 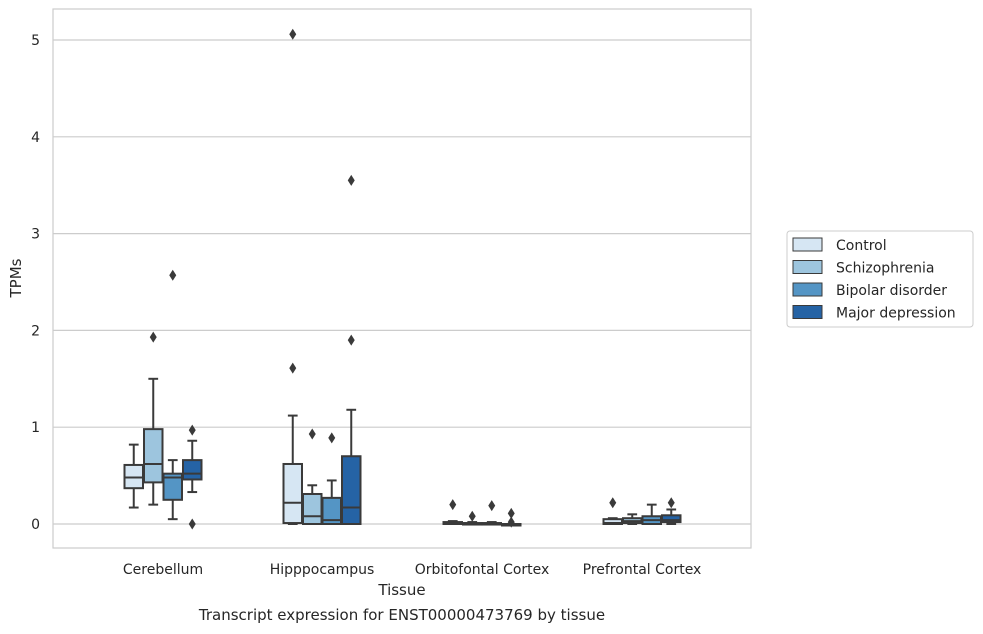 I want to click on legend-frame, so click(x=880, y=279).